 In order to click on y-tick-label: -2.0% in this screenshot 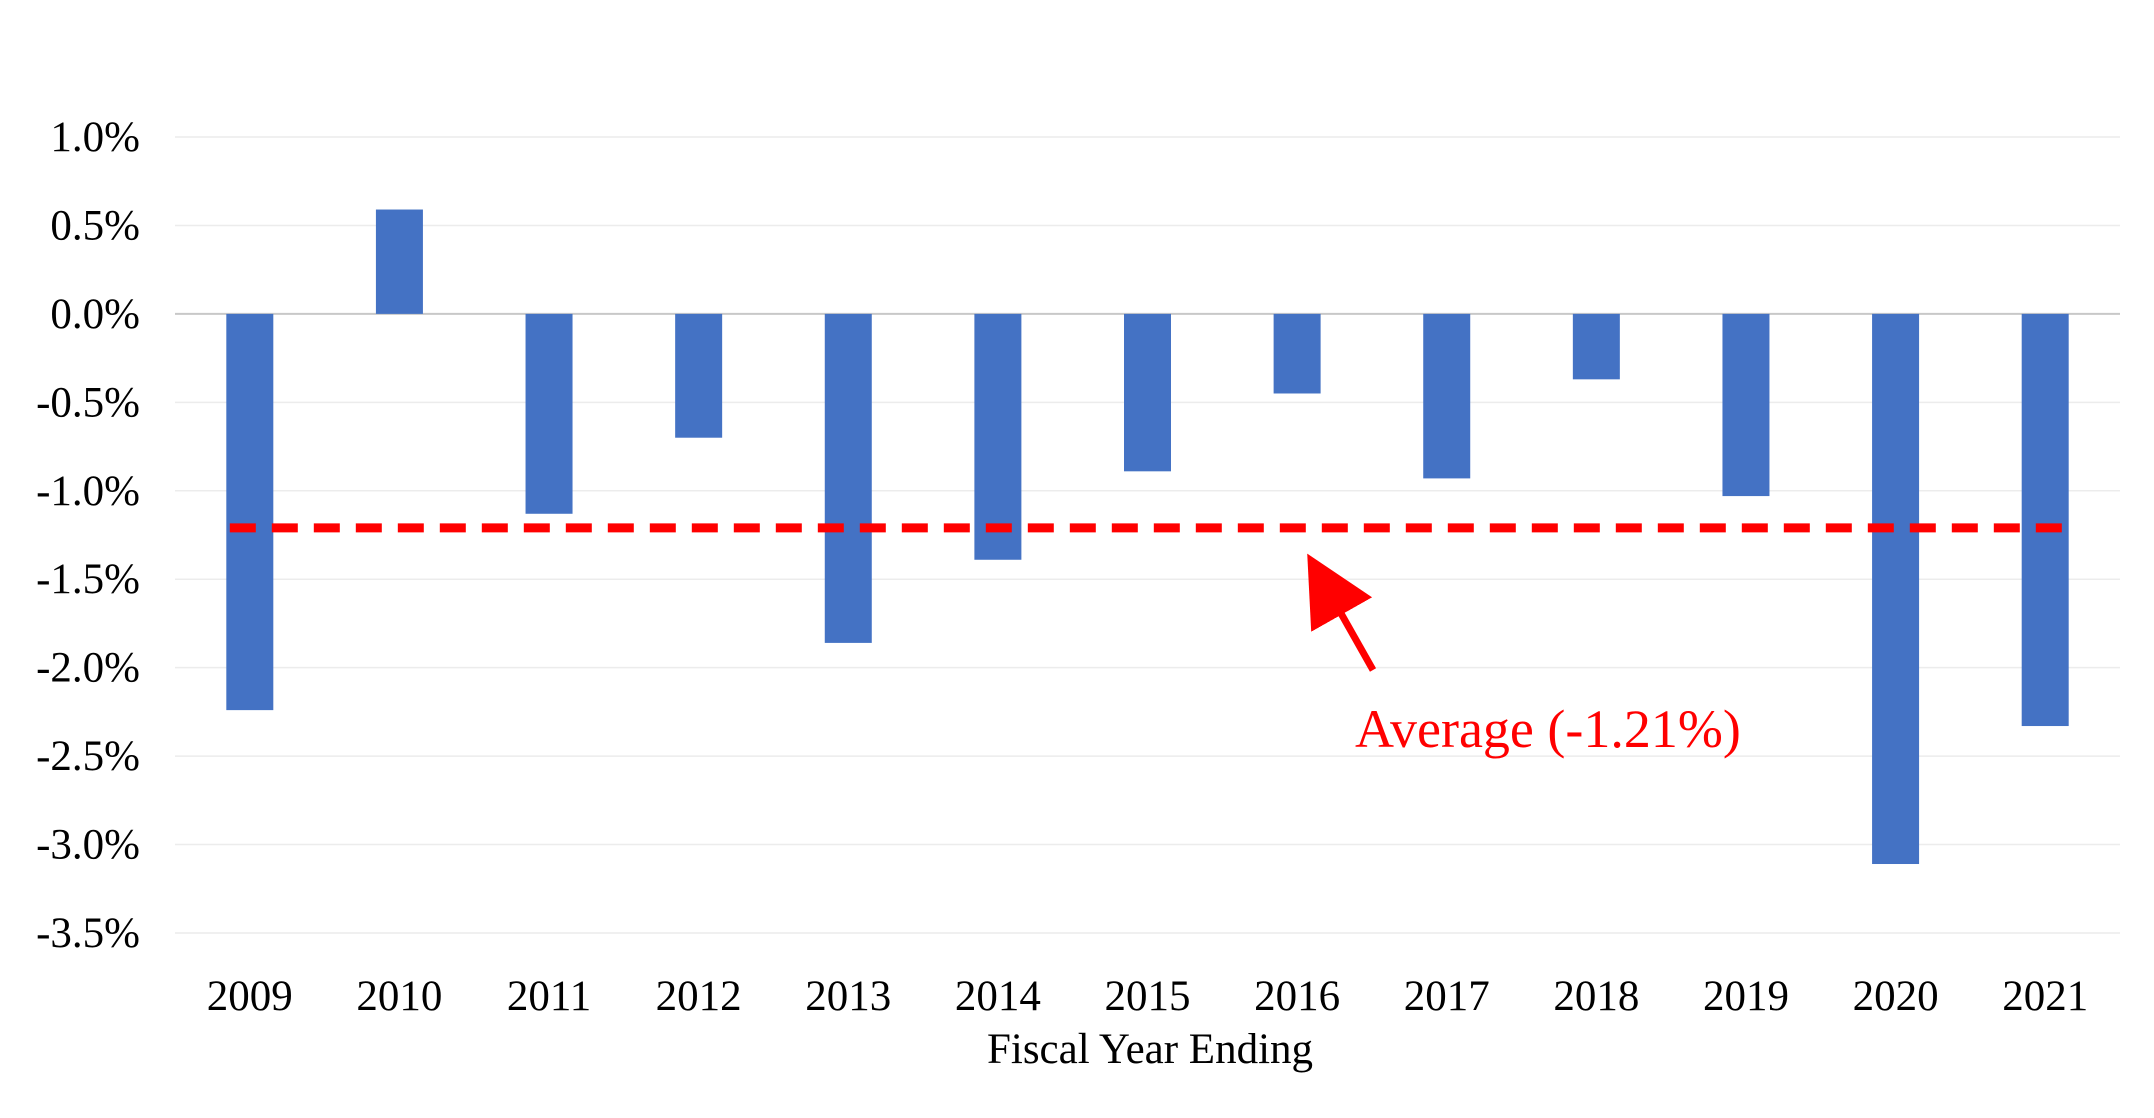, I will do `click(88, 668)`.